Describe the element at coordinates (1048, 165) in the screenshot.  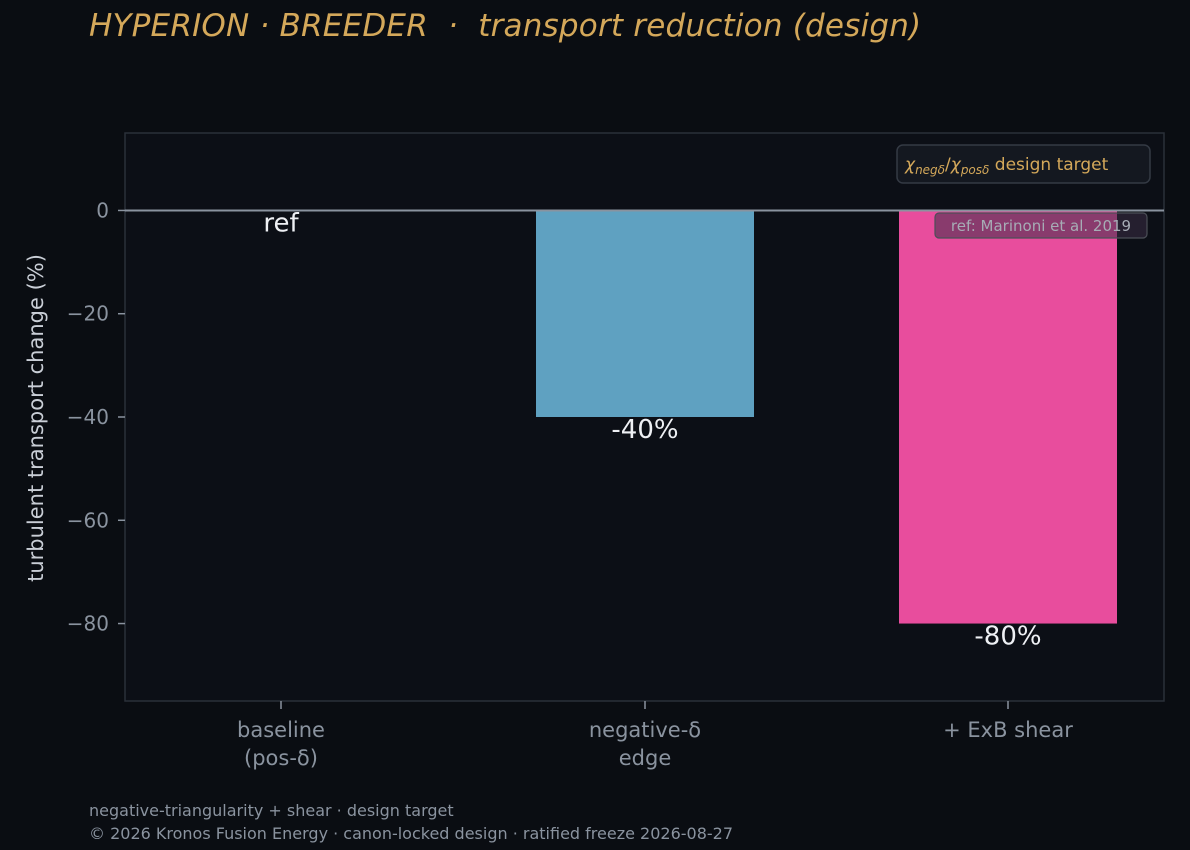
I see `legend-suffix: design target` at that location.